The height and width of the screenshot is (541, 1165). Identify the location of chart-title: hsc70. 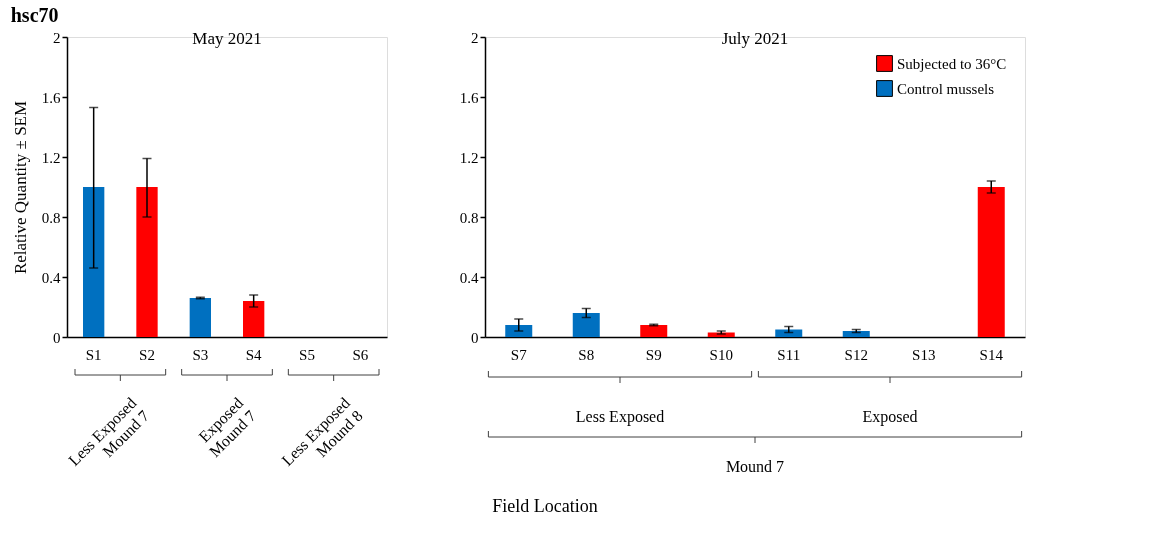
(34, 14).